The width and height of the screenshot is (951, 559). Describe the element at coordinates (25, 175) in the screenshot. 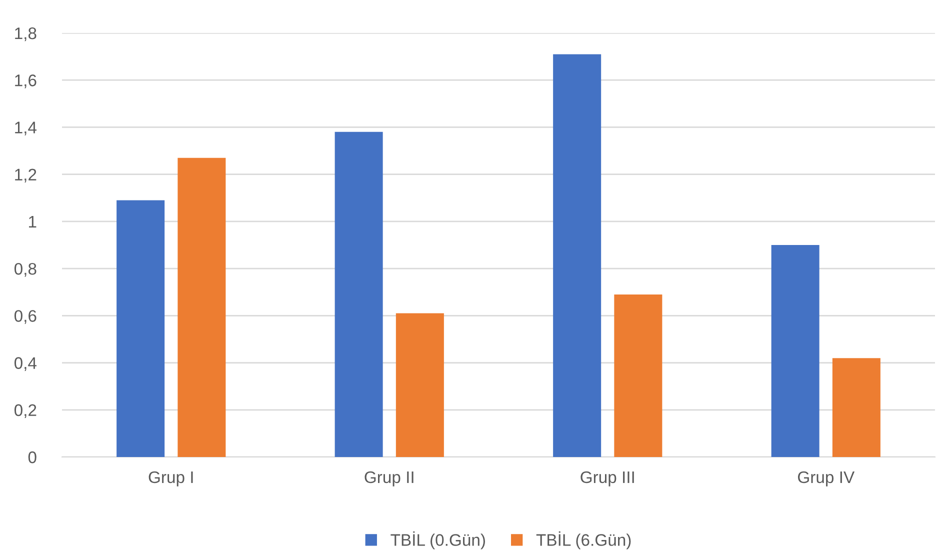

I see `y-tick-label: 1,2` at that location.